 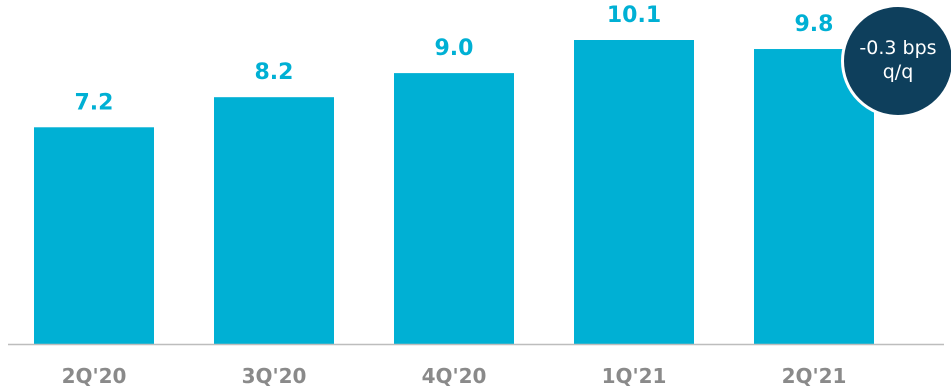 I want to click on value-label: 7.2, so click(x=94, y=102).